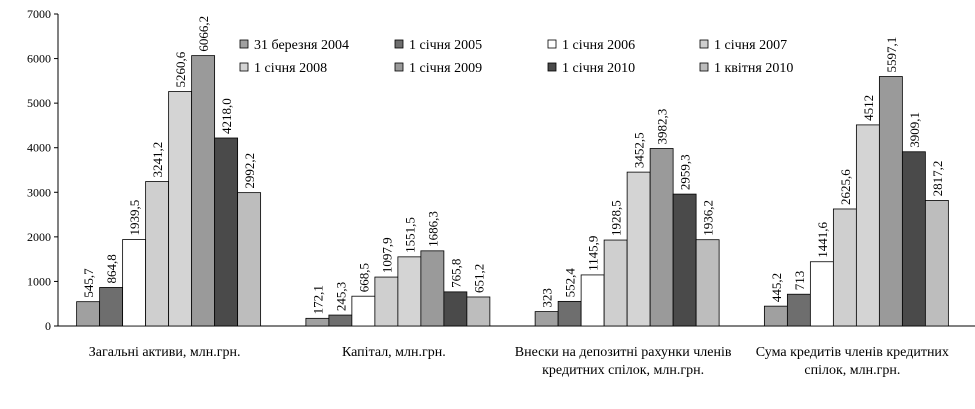 This screenshot has width=975, height=409. What do you see at coordinates (180, 69) in the screenshot?
I see `value-label: 5260,6` at bounding box center [180, 69].